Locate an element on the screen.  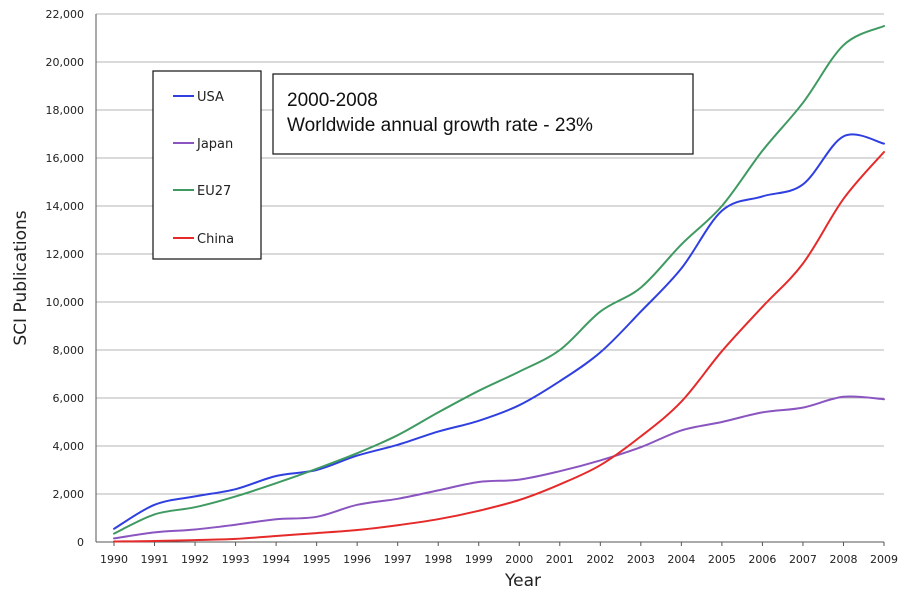
y-tick-label-8000: 8,000 is located at coordinates (69, 350).